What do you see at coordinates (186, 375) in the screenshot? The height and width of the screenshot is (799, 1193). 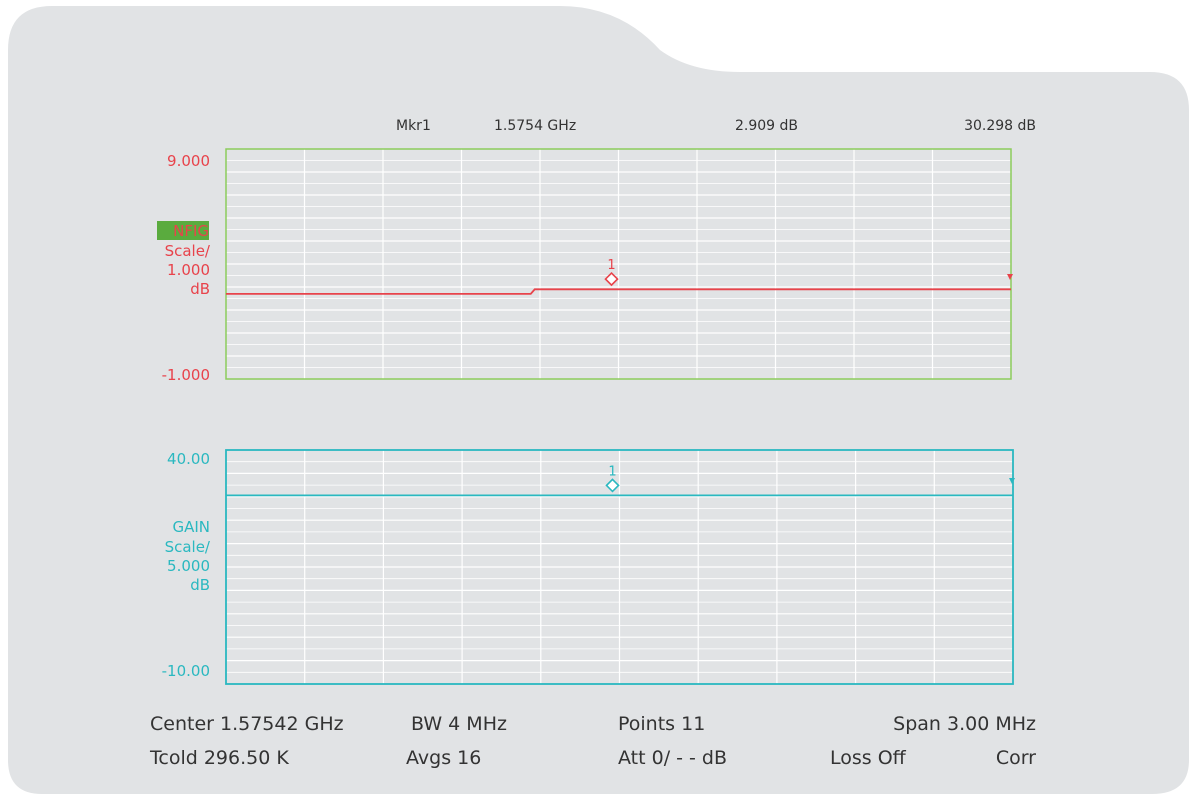 I see `nfig-bottom-label: -1.000` at bounding box center [186, 375].